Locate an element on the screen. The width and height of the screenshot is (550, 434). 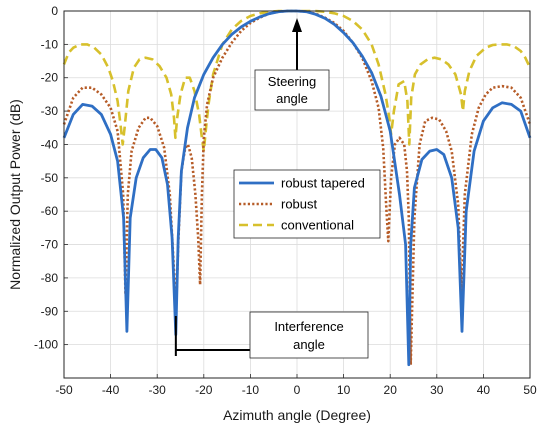
steering-annotation-text: Steering is located at coordinates (292, 81).